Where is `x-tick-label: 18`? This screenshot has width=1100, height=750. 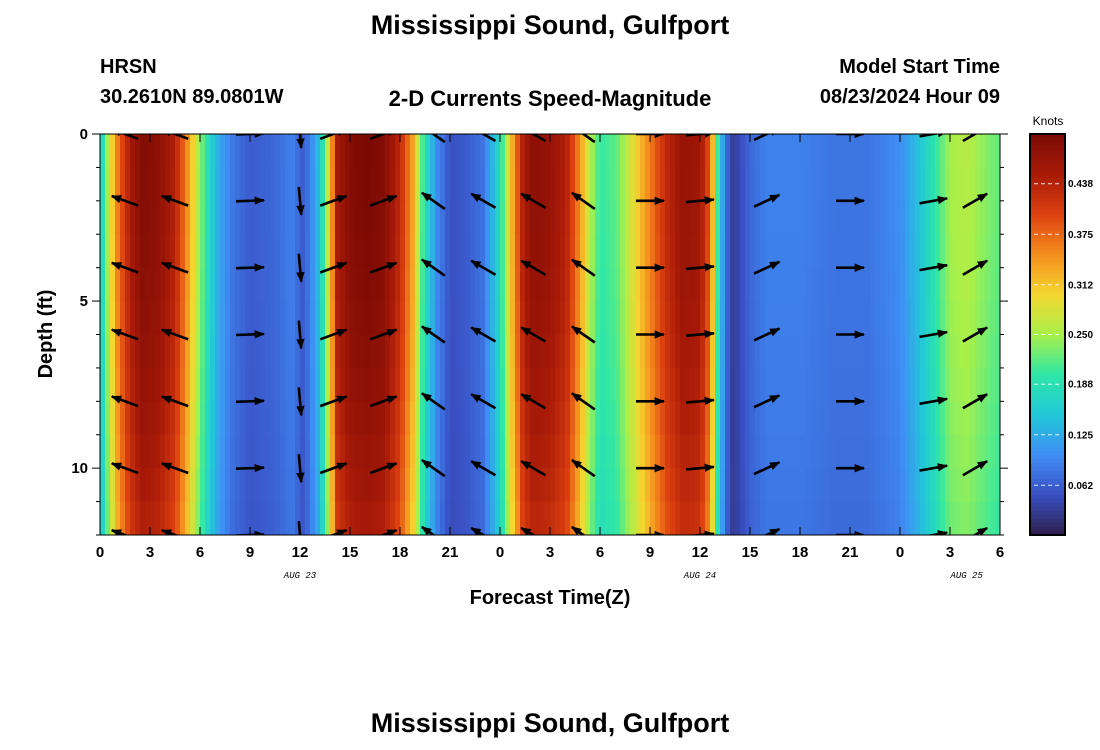 x-tick-label: 18 is located at coordinates (400, 552).